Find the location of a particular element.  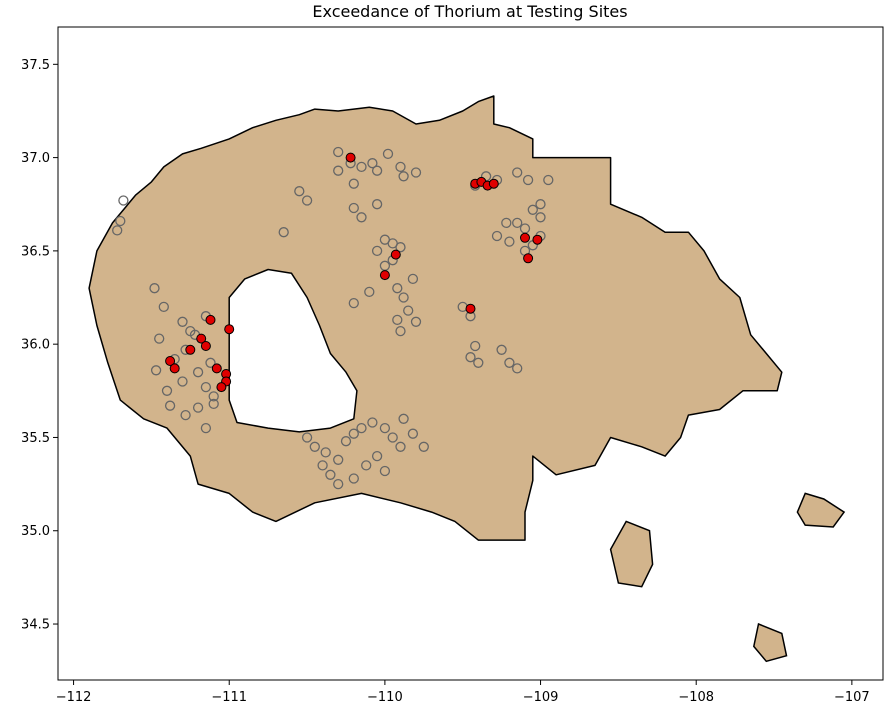

y-tick-label: 35.5 is located at coordinates (35, 438).